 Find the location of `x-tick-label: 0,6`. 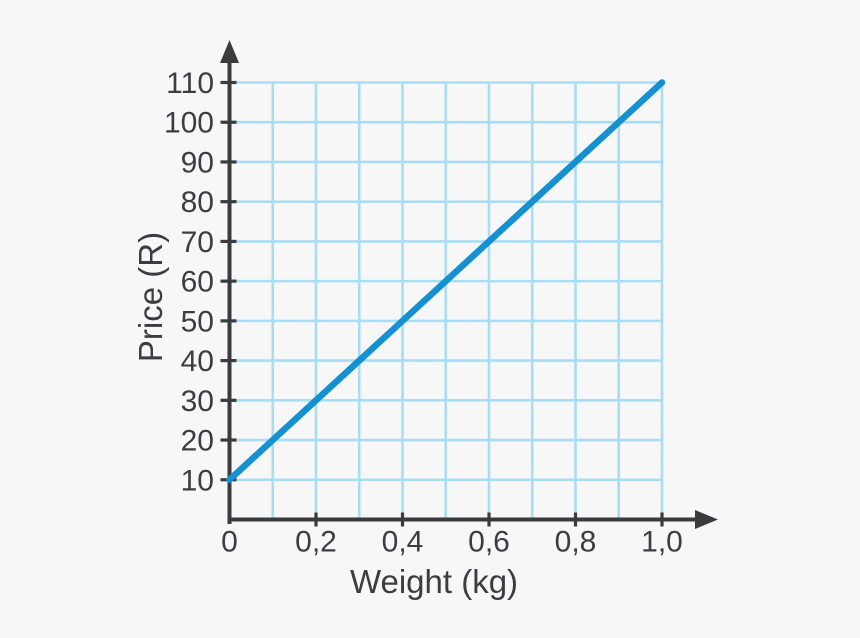

x-tick-label: 0,6 is located at coordinates (489, 542).